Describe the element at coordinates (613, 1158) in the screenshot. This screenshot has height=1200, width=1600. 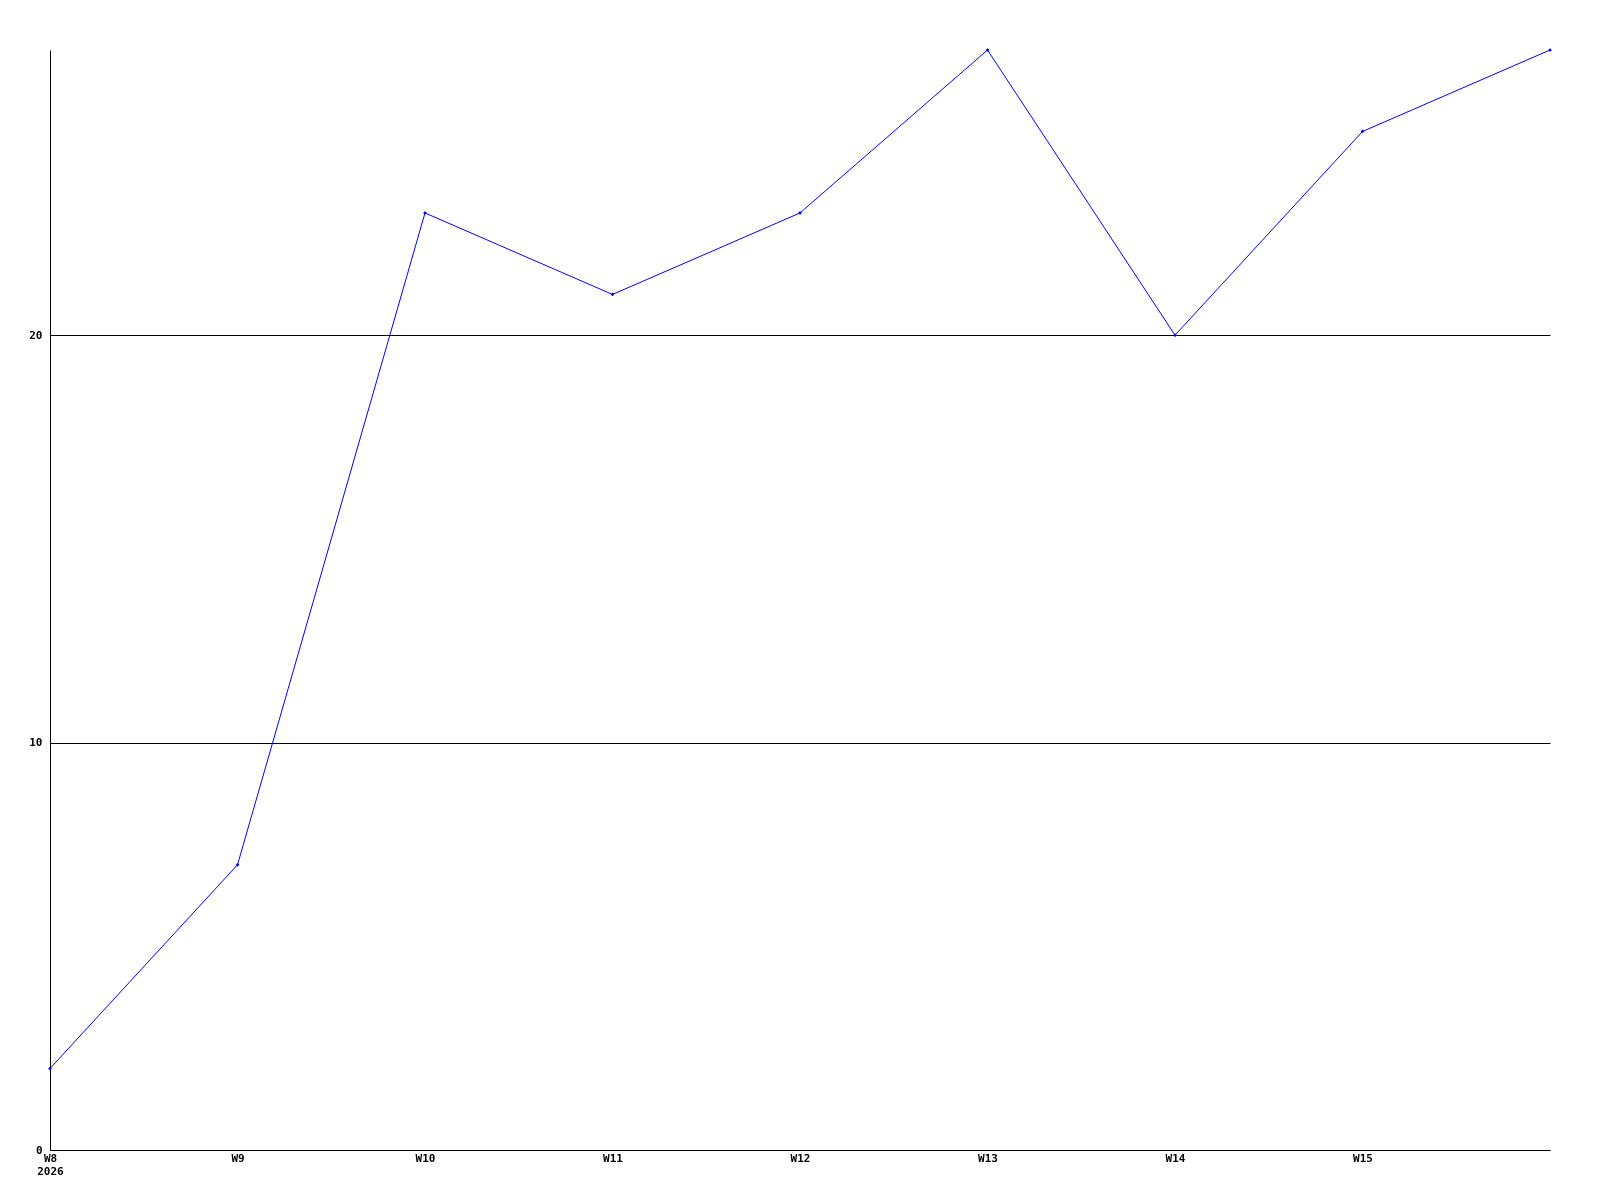
I see `x-tick-label: W11` at that location.